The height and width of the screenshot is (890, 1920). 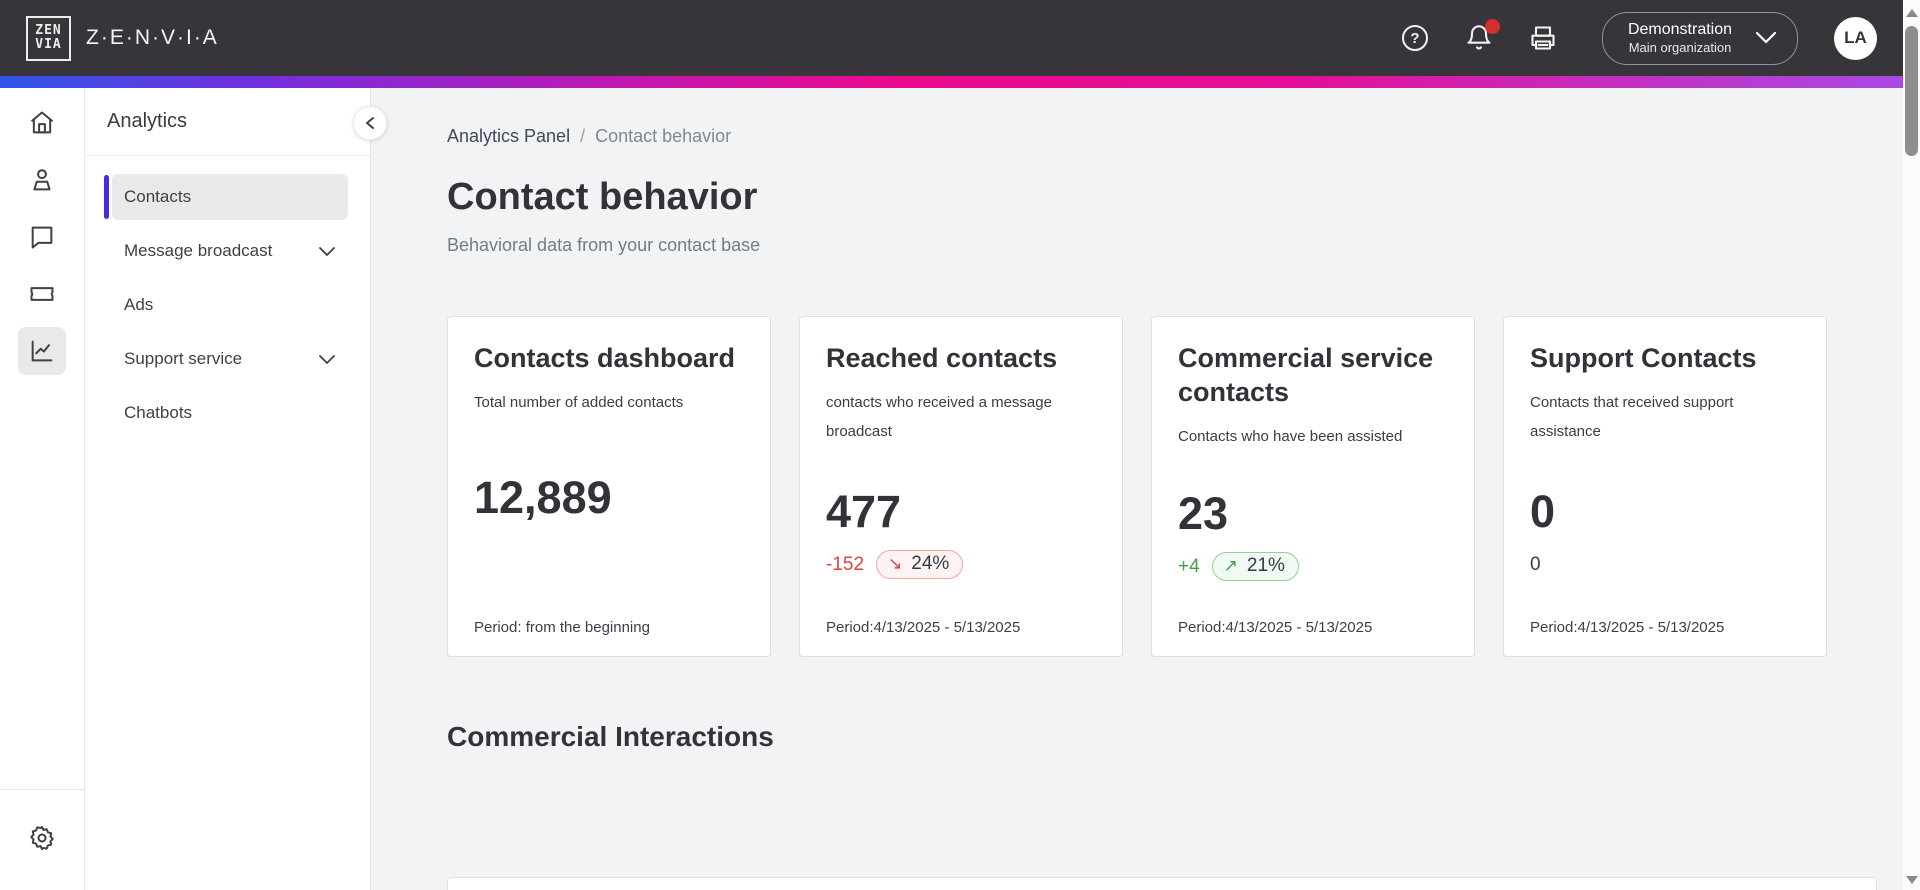 I want to click on gear-icon, so click(x=42, y=838).